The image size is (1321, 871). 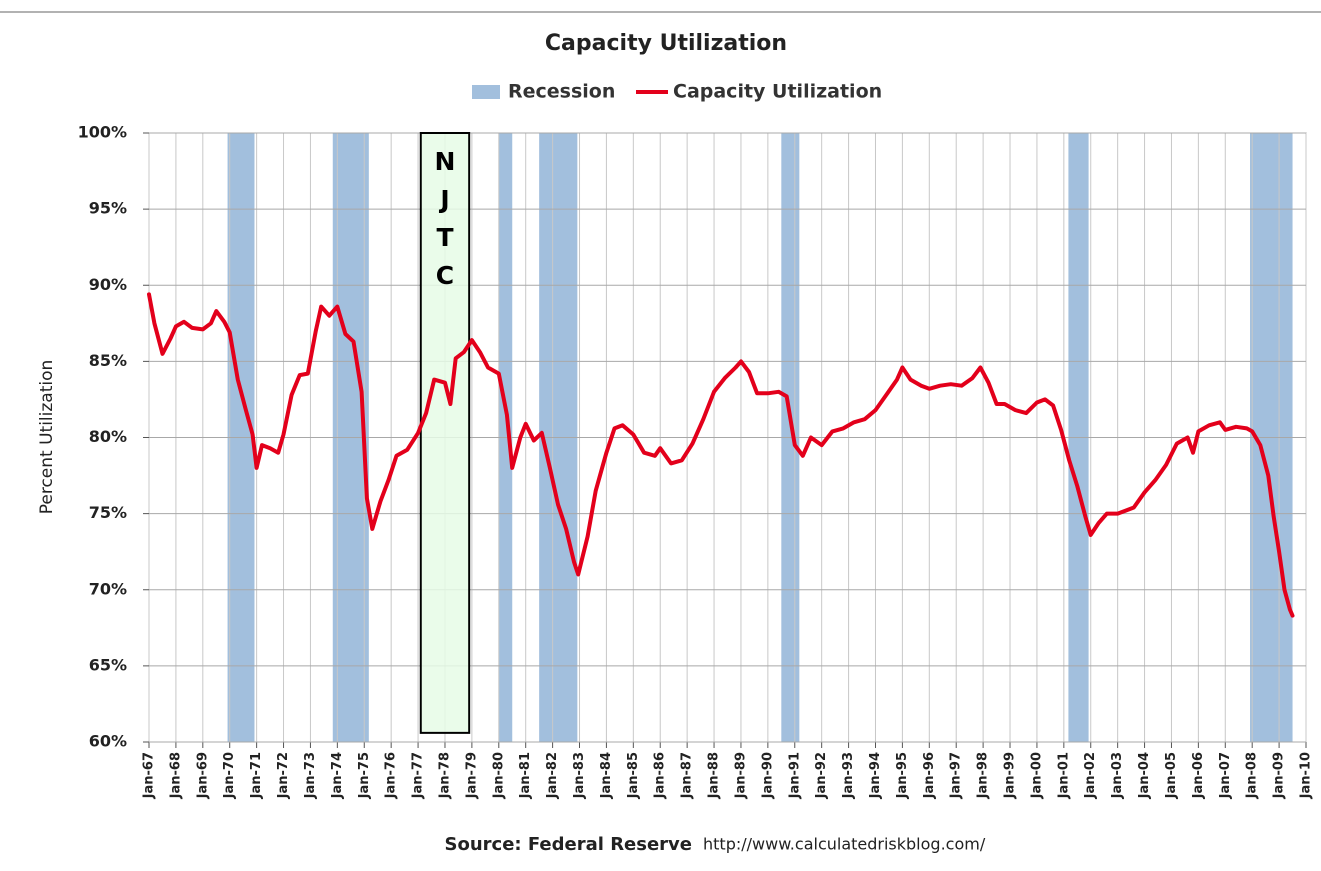 I want to click on x-tick-label: Jan-70, so click(x=229, y=775).